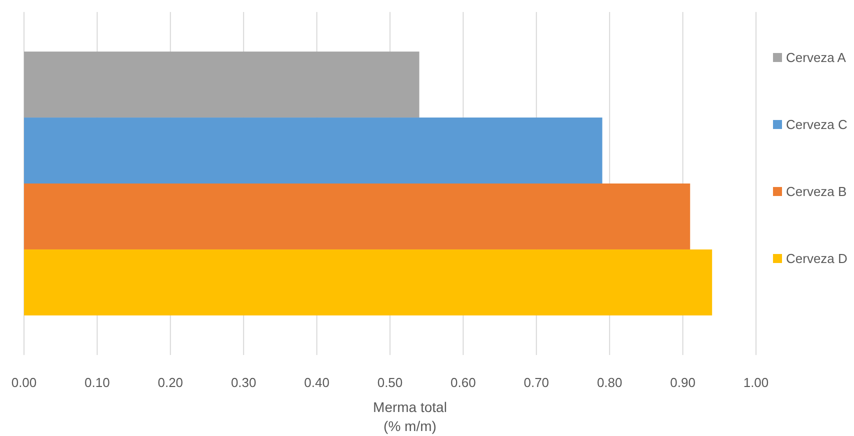 The height and width of the screenshot is (436, 854). What do you see at coordinates (24, 382) in the screenshot?
I see `x-tick-label: 0.00` at bounding box center [24, 382].